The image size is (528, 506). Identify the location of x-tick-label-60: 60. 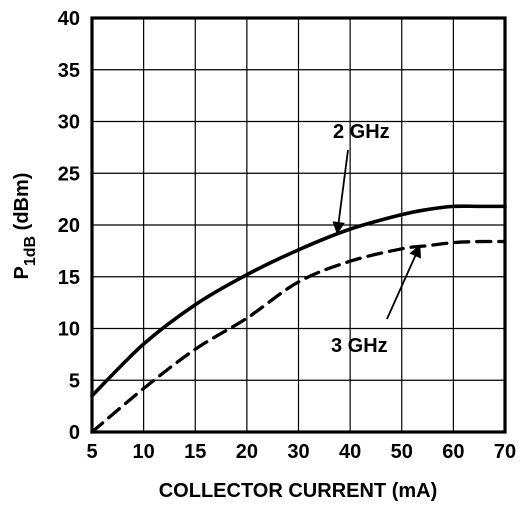
(453, 452).